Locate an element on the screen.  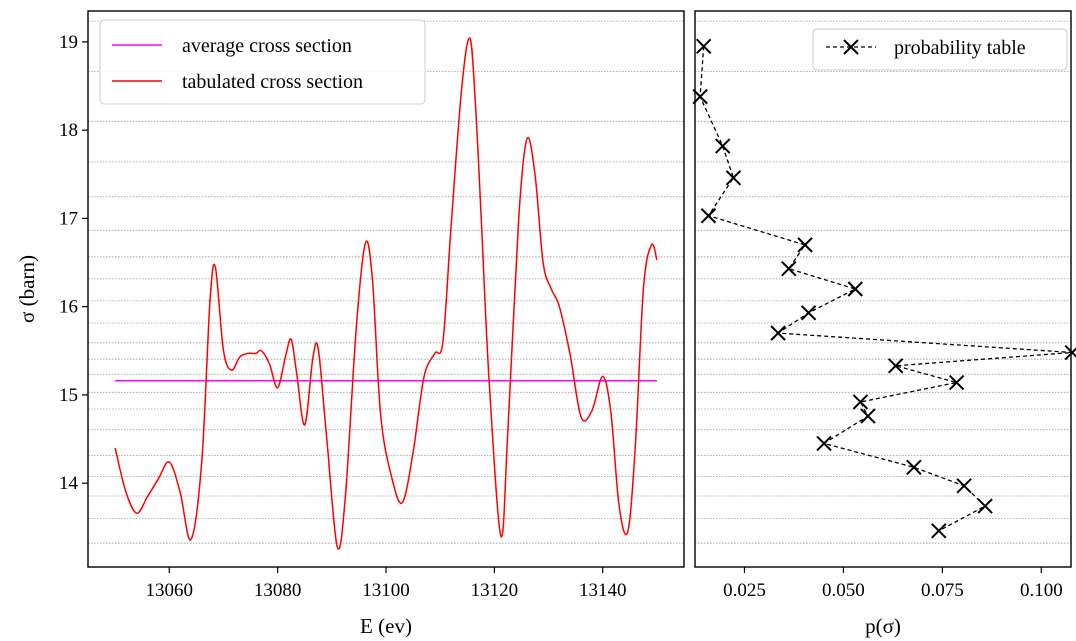
x-tick-label: 13080 is located at coordinates (278, 590).